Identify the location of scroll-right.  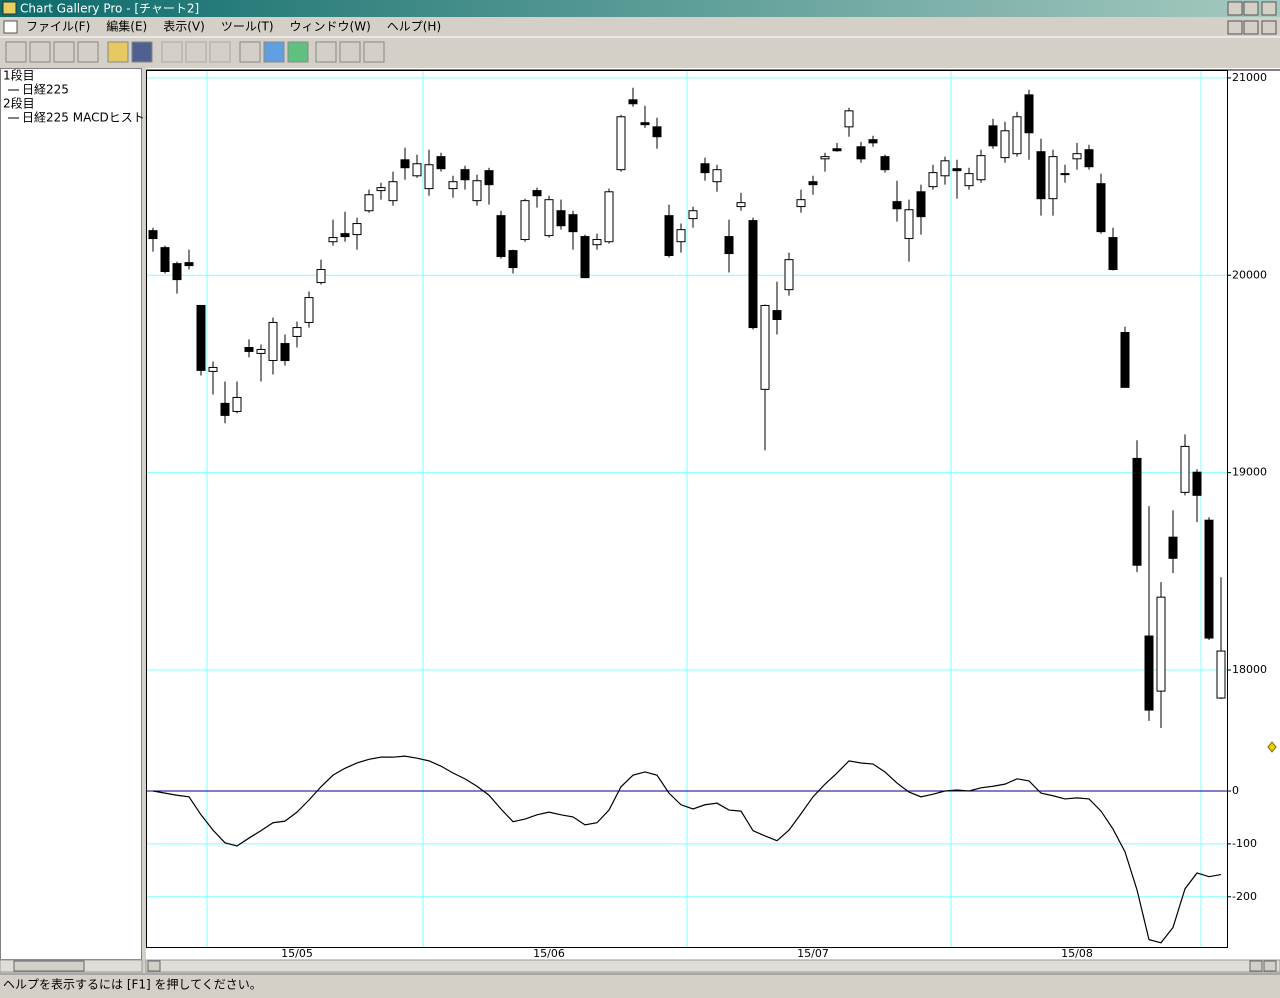
(1256, 966).